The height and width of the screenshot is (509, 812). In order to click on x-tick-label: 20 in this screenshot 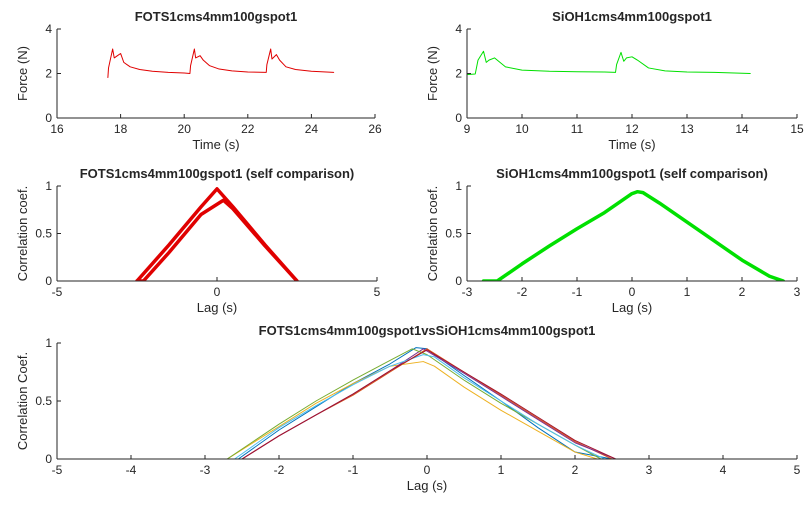, I will do `click(185, 129)`.